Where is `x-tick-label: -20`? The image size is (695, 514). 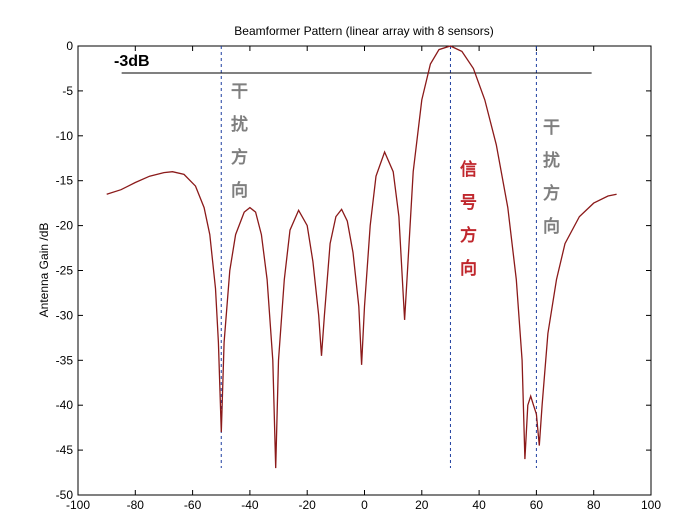 x-tick-label: -20 is located at coordinates (308, 505).